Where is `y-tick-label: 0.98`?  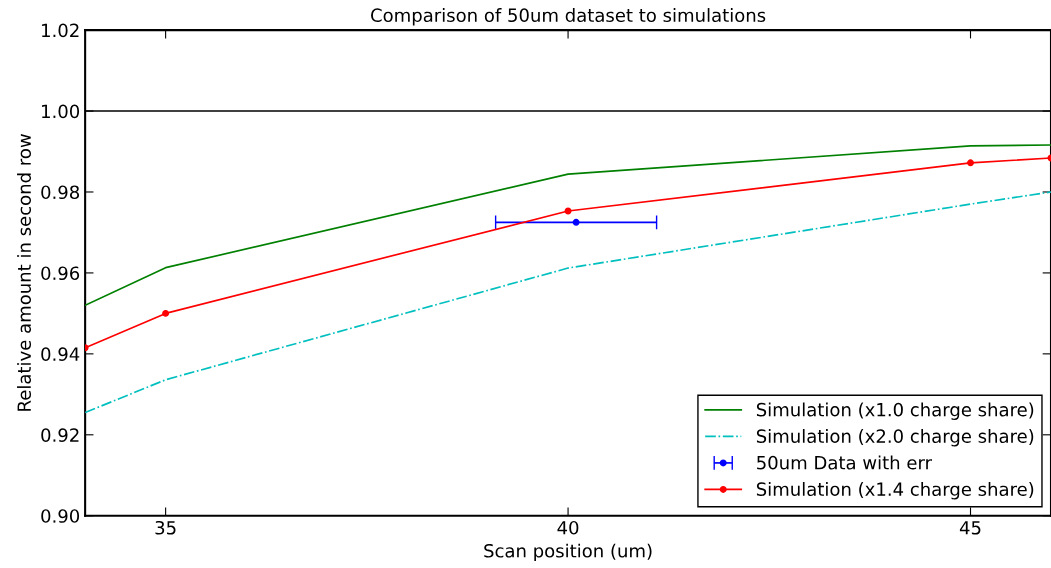 y-tick-label: 0.98 is located at coordinates (60, 192).